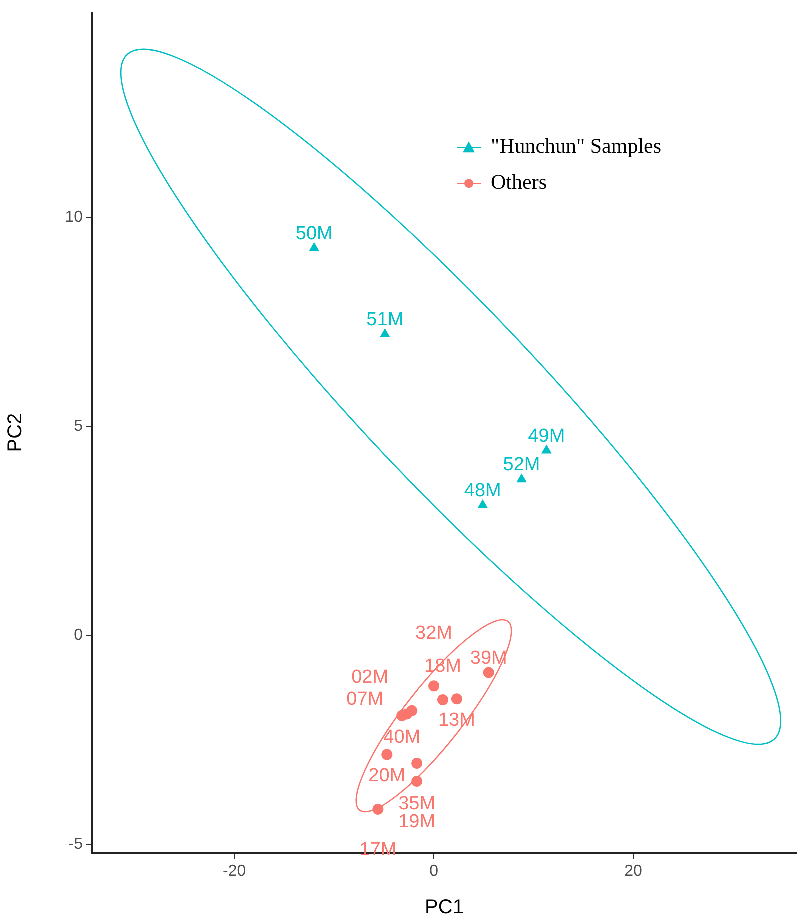  What do you see at coordinates (79, 426) in the screenshot?
I see `y-tick-label: 5` at bounding box center [79, 426].